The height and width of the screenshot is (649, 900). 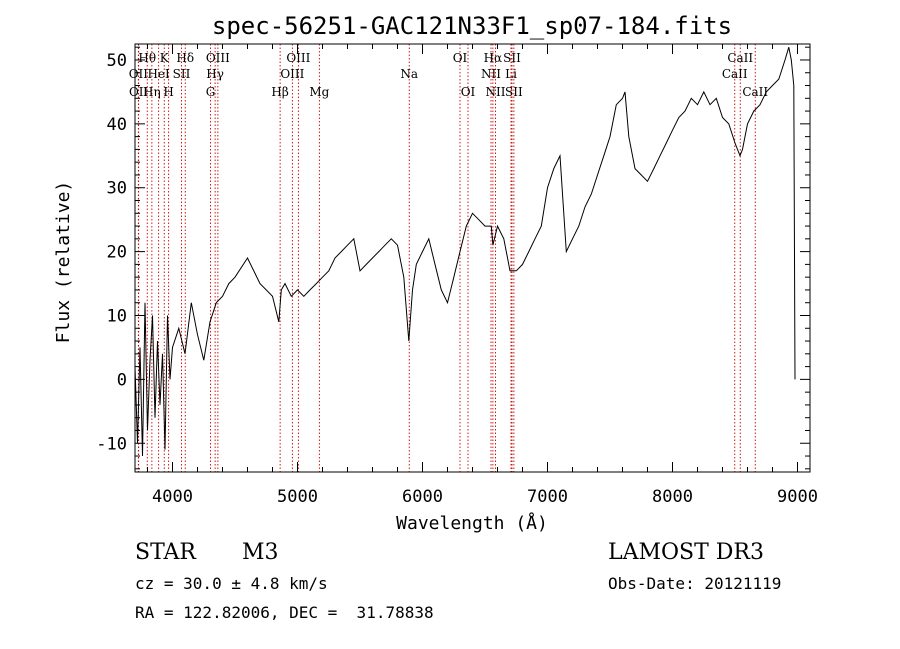 What do you see at coordinates (168, 92) in the screenshot?
I see `spectral-line-label: H` at bounding box center [168, 92].